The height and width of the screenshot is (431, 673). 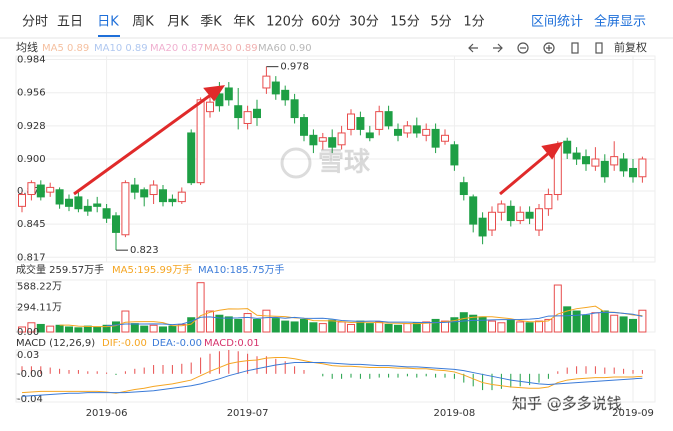 What do you see at coordinates (326, 22) in the screenshot?
I see `tab: 60分` at bounding box center [326, 22].